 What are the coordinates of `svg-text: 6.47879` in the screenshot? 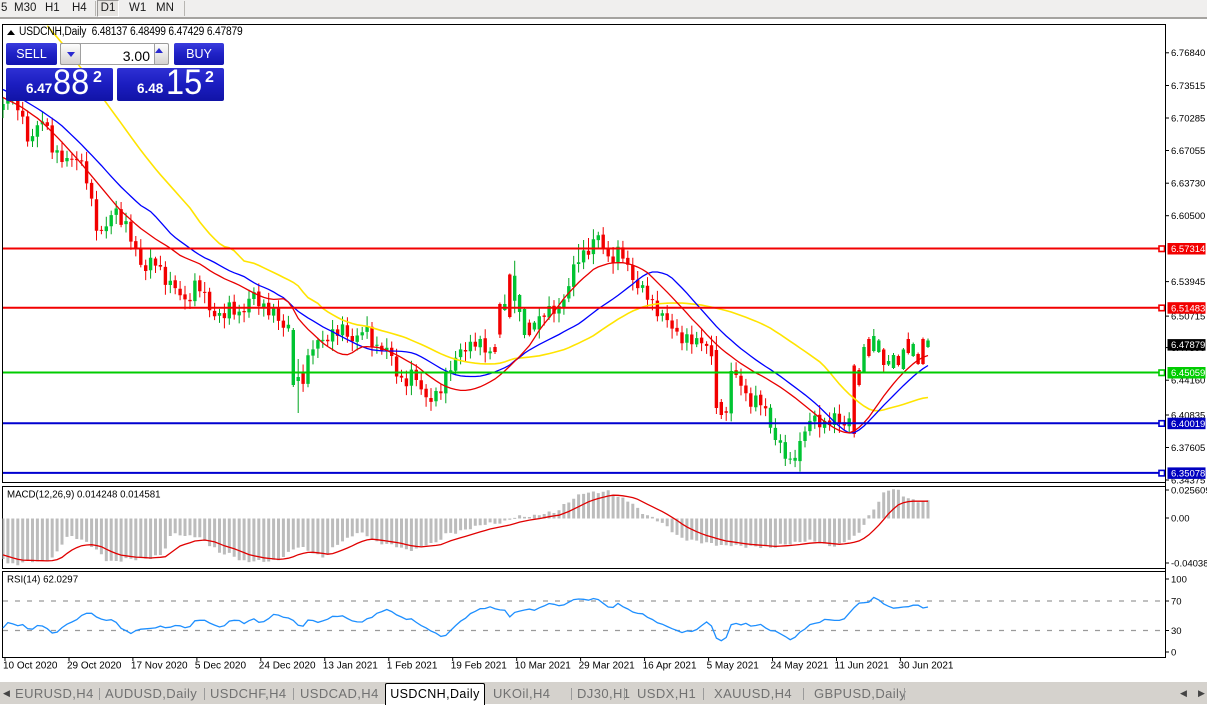 It's located at (1188, 345).